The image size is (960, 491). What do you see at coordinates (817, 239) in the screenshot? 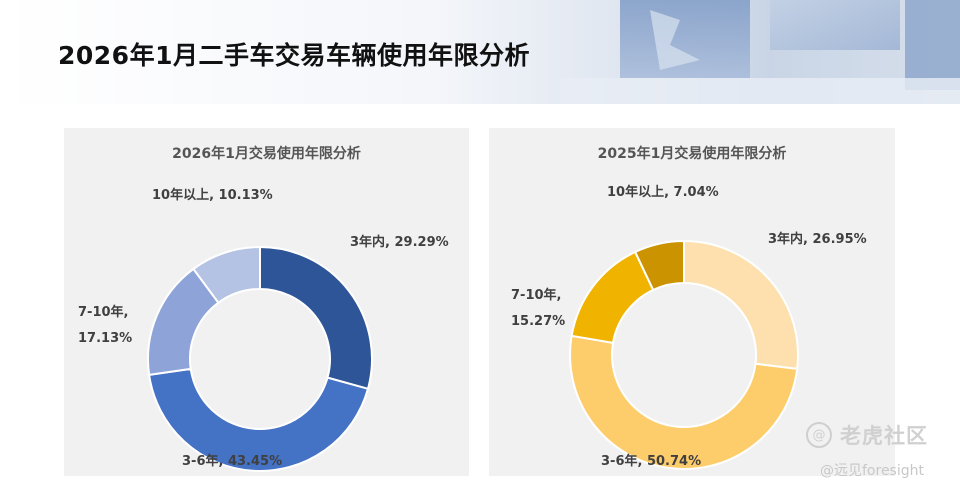
I see `data-label-within-3-years: 3年内, 26.95%` at bounding box center [817, 239].